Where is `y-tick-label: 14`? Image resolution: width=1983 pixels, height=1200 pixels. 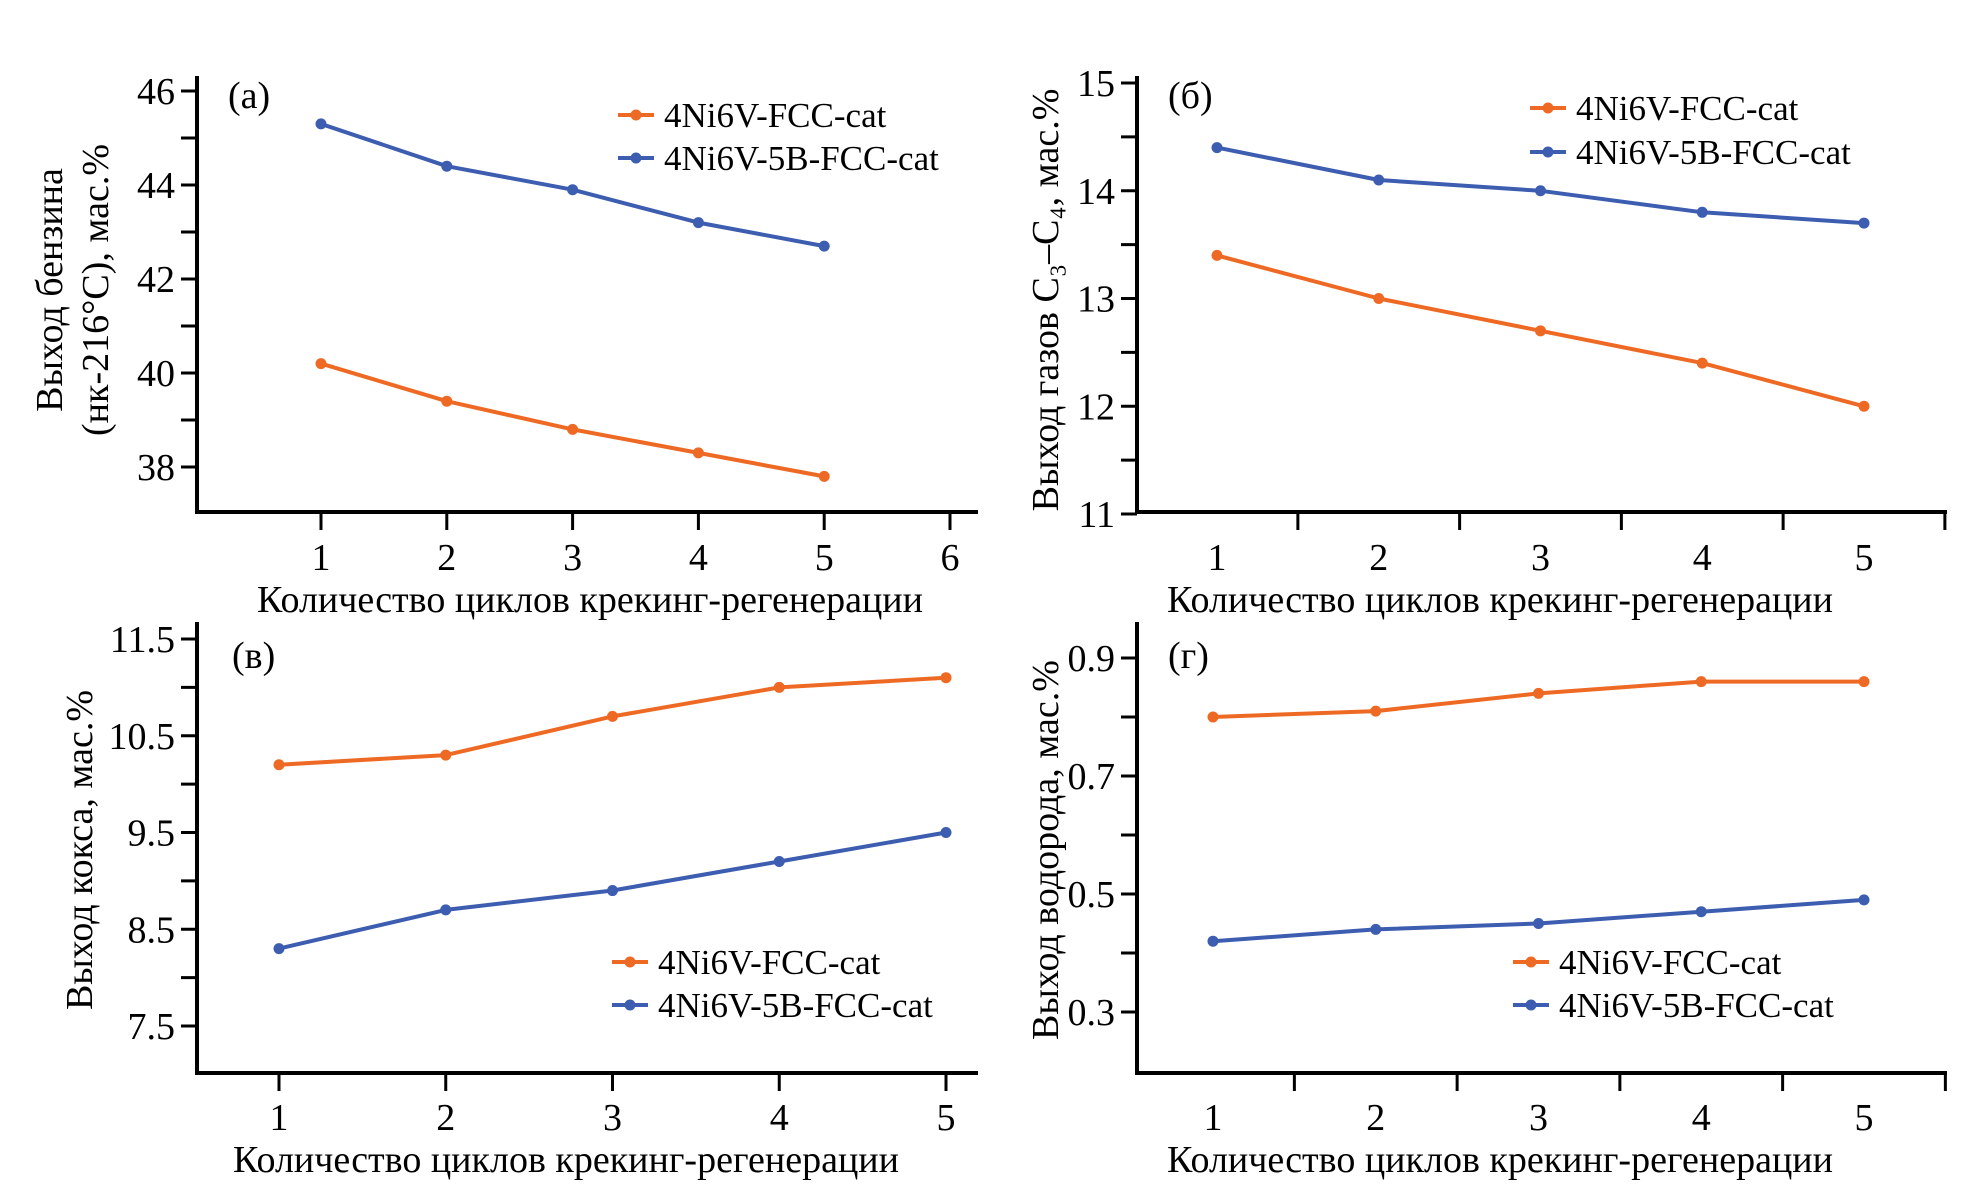 y-tick-label: 14 is located at coordinates (1096, 192).